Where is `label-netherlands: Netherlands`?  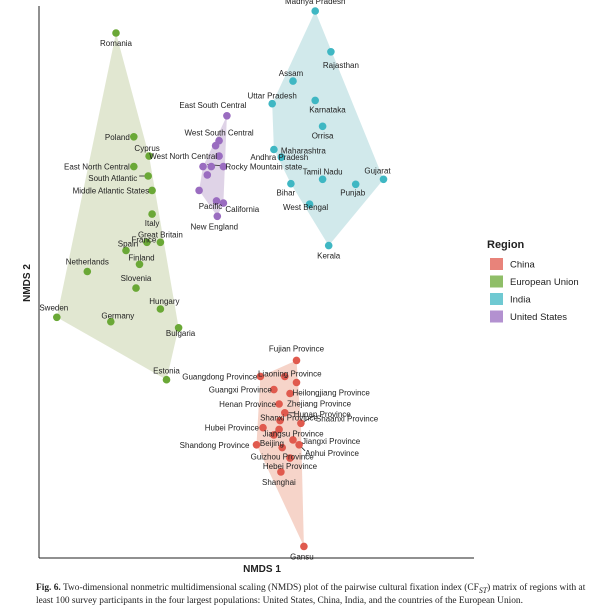
label-netherlands: Netherlands is located at coordinates (87, 262).